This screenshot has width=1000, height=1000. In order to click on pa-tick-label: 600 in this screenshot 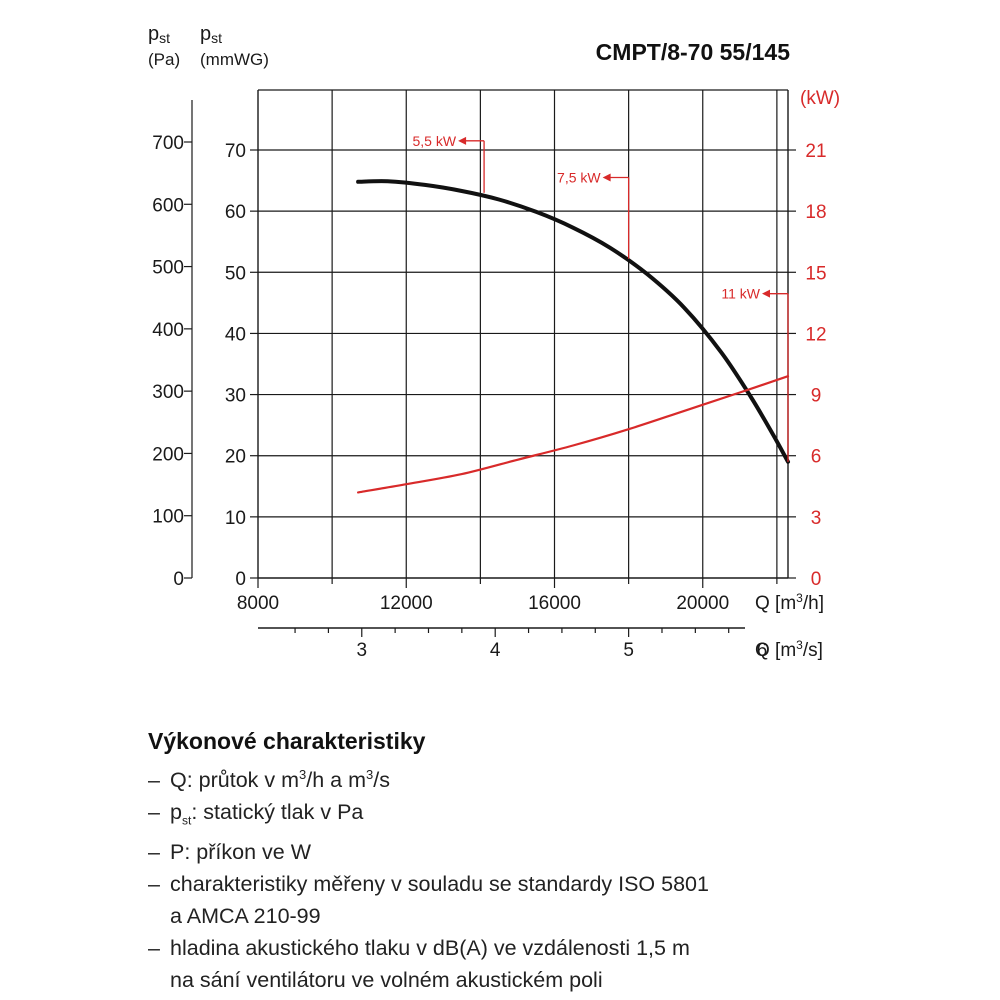, I will do `click(168, 205)`.